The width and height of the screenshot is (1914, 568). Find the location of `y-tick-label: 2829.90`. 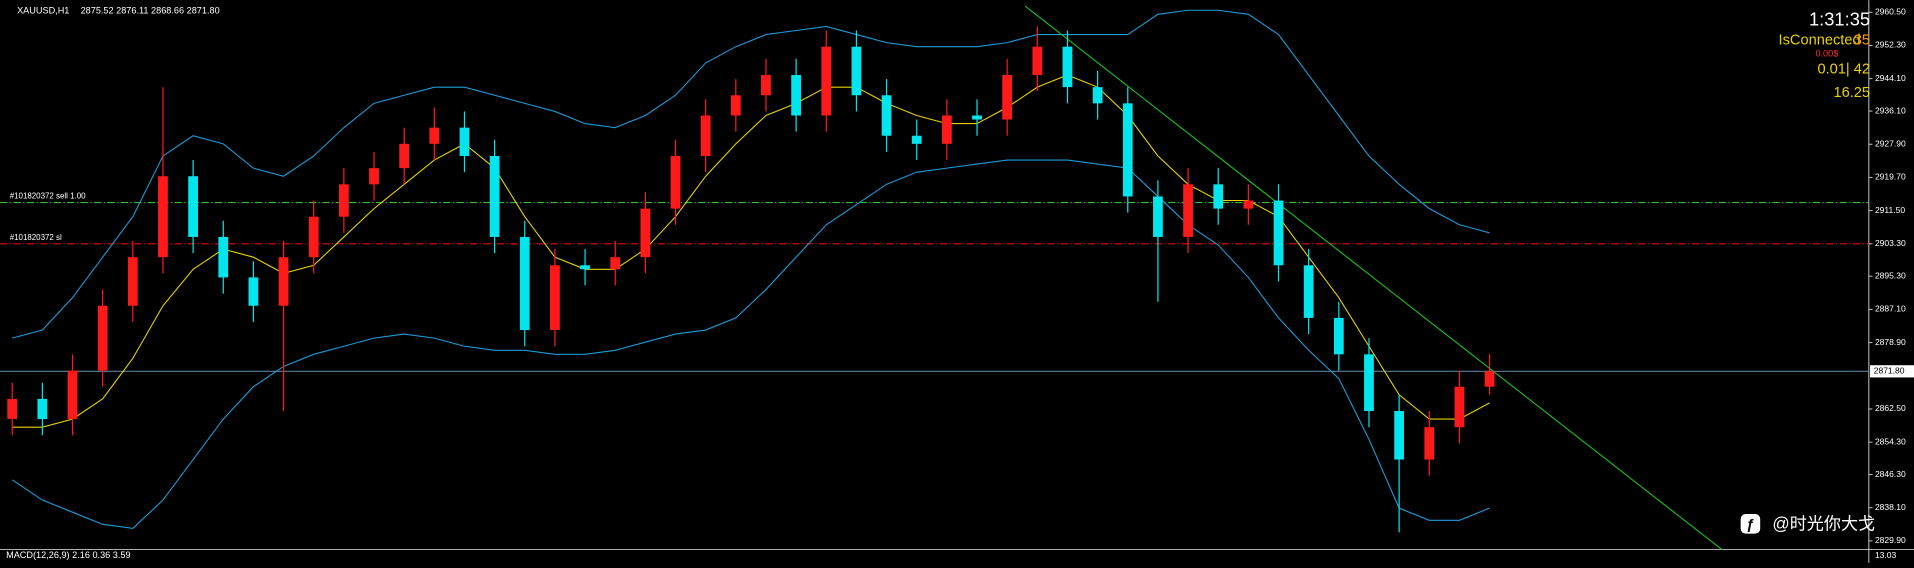

y-tick-label: 2829.90 is located at coordinates (1890, 540).